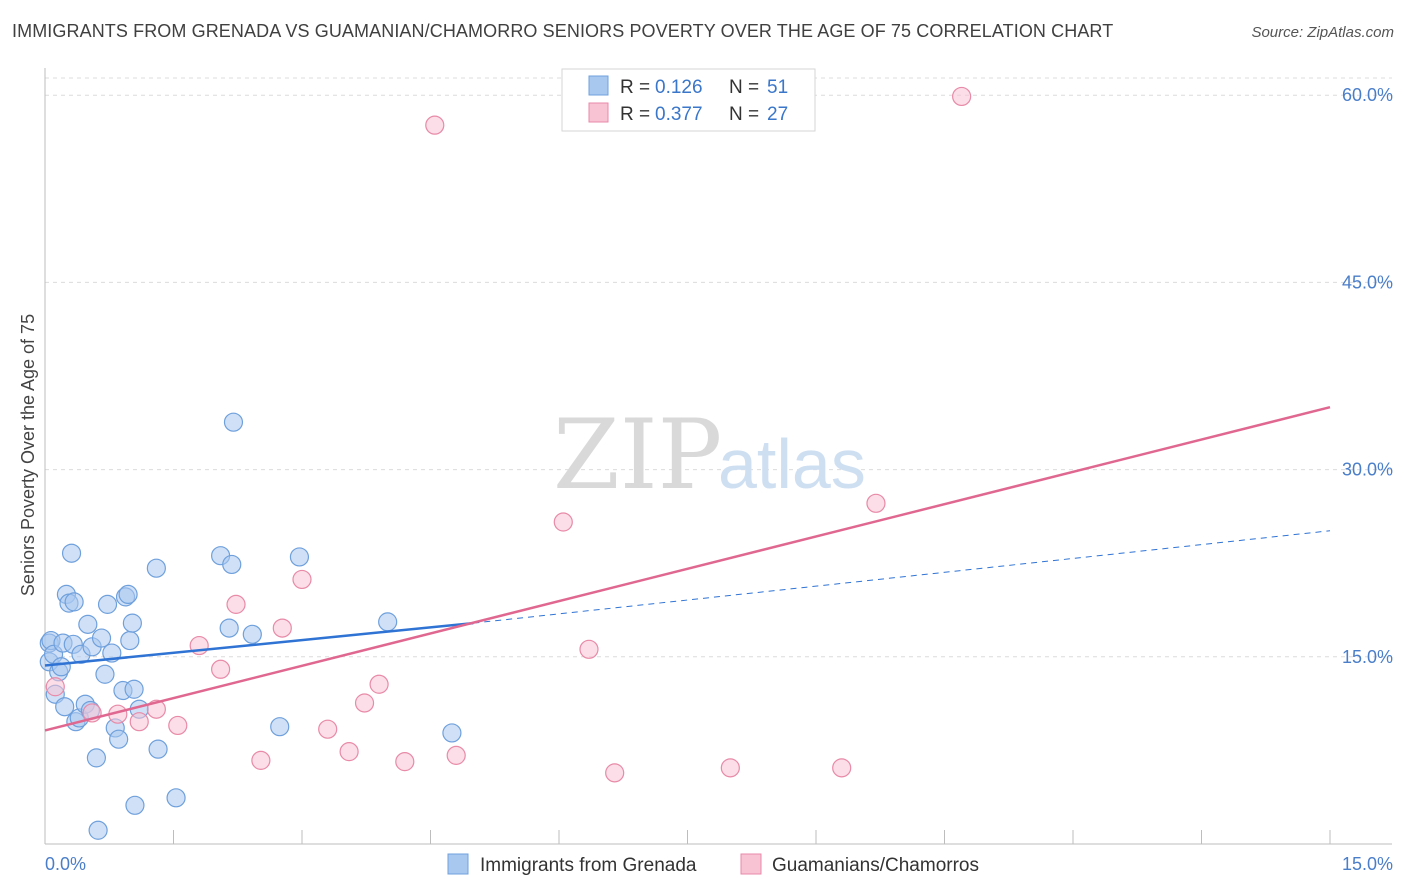 The height and width of the screenshot is (892, 1406). What do you see at coordinates (875, 865) in the screenshot?
I see `bottom-legend-label-chamorro: Guamanians/Chamorros` at bounding box center [875, 865].